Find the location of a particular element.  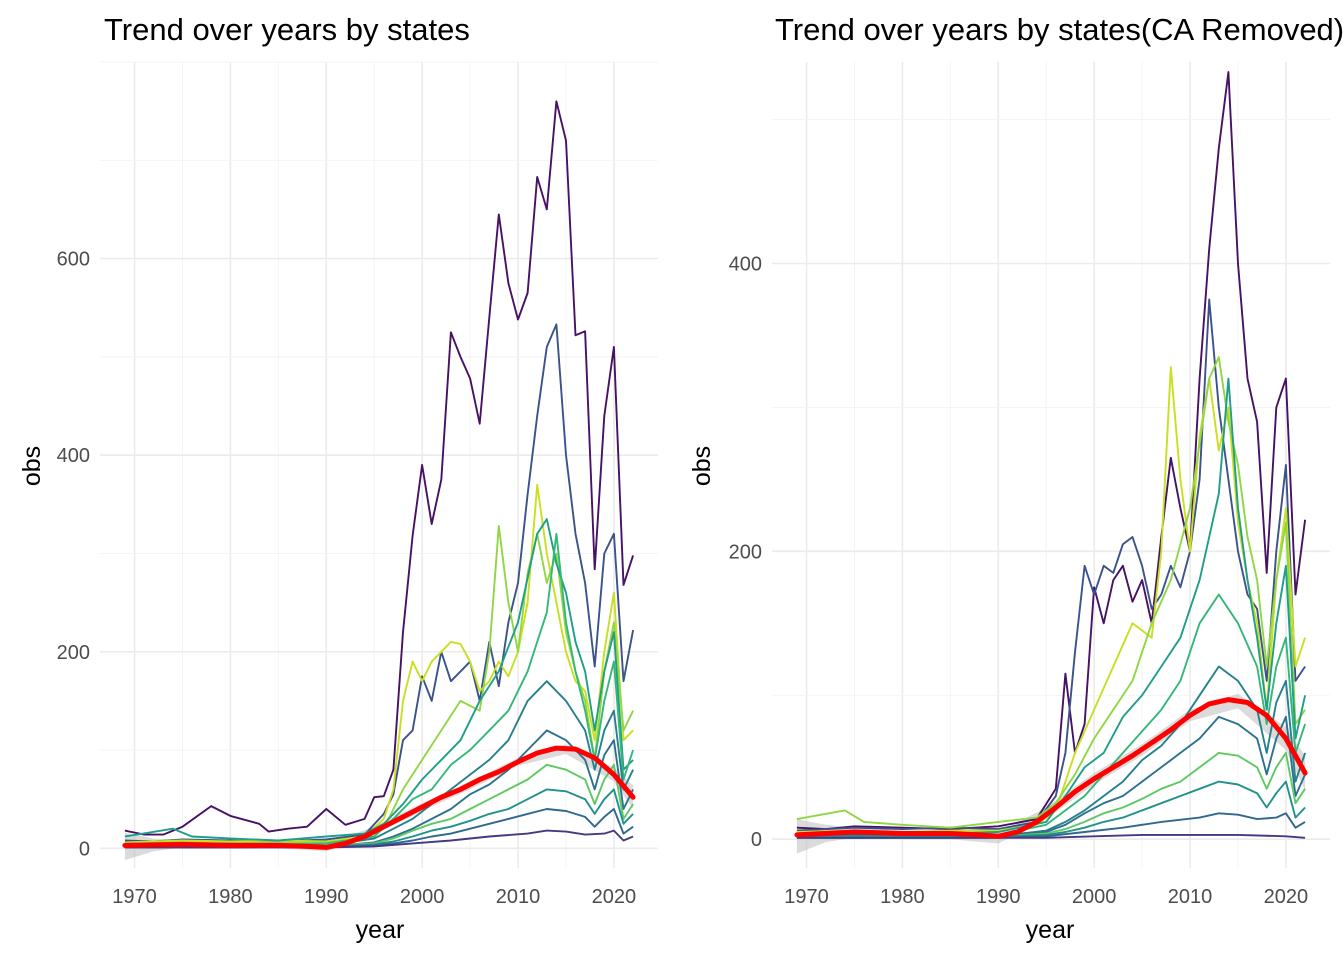

right-smooth-line is located at coordinates (1051, 768).